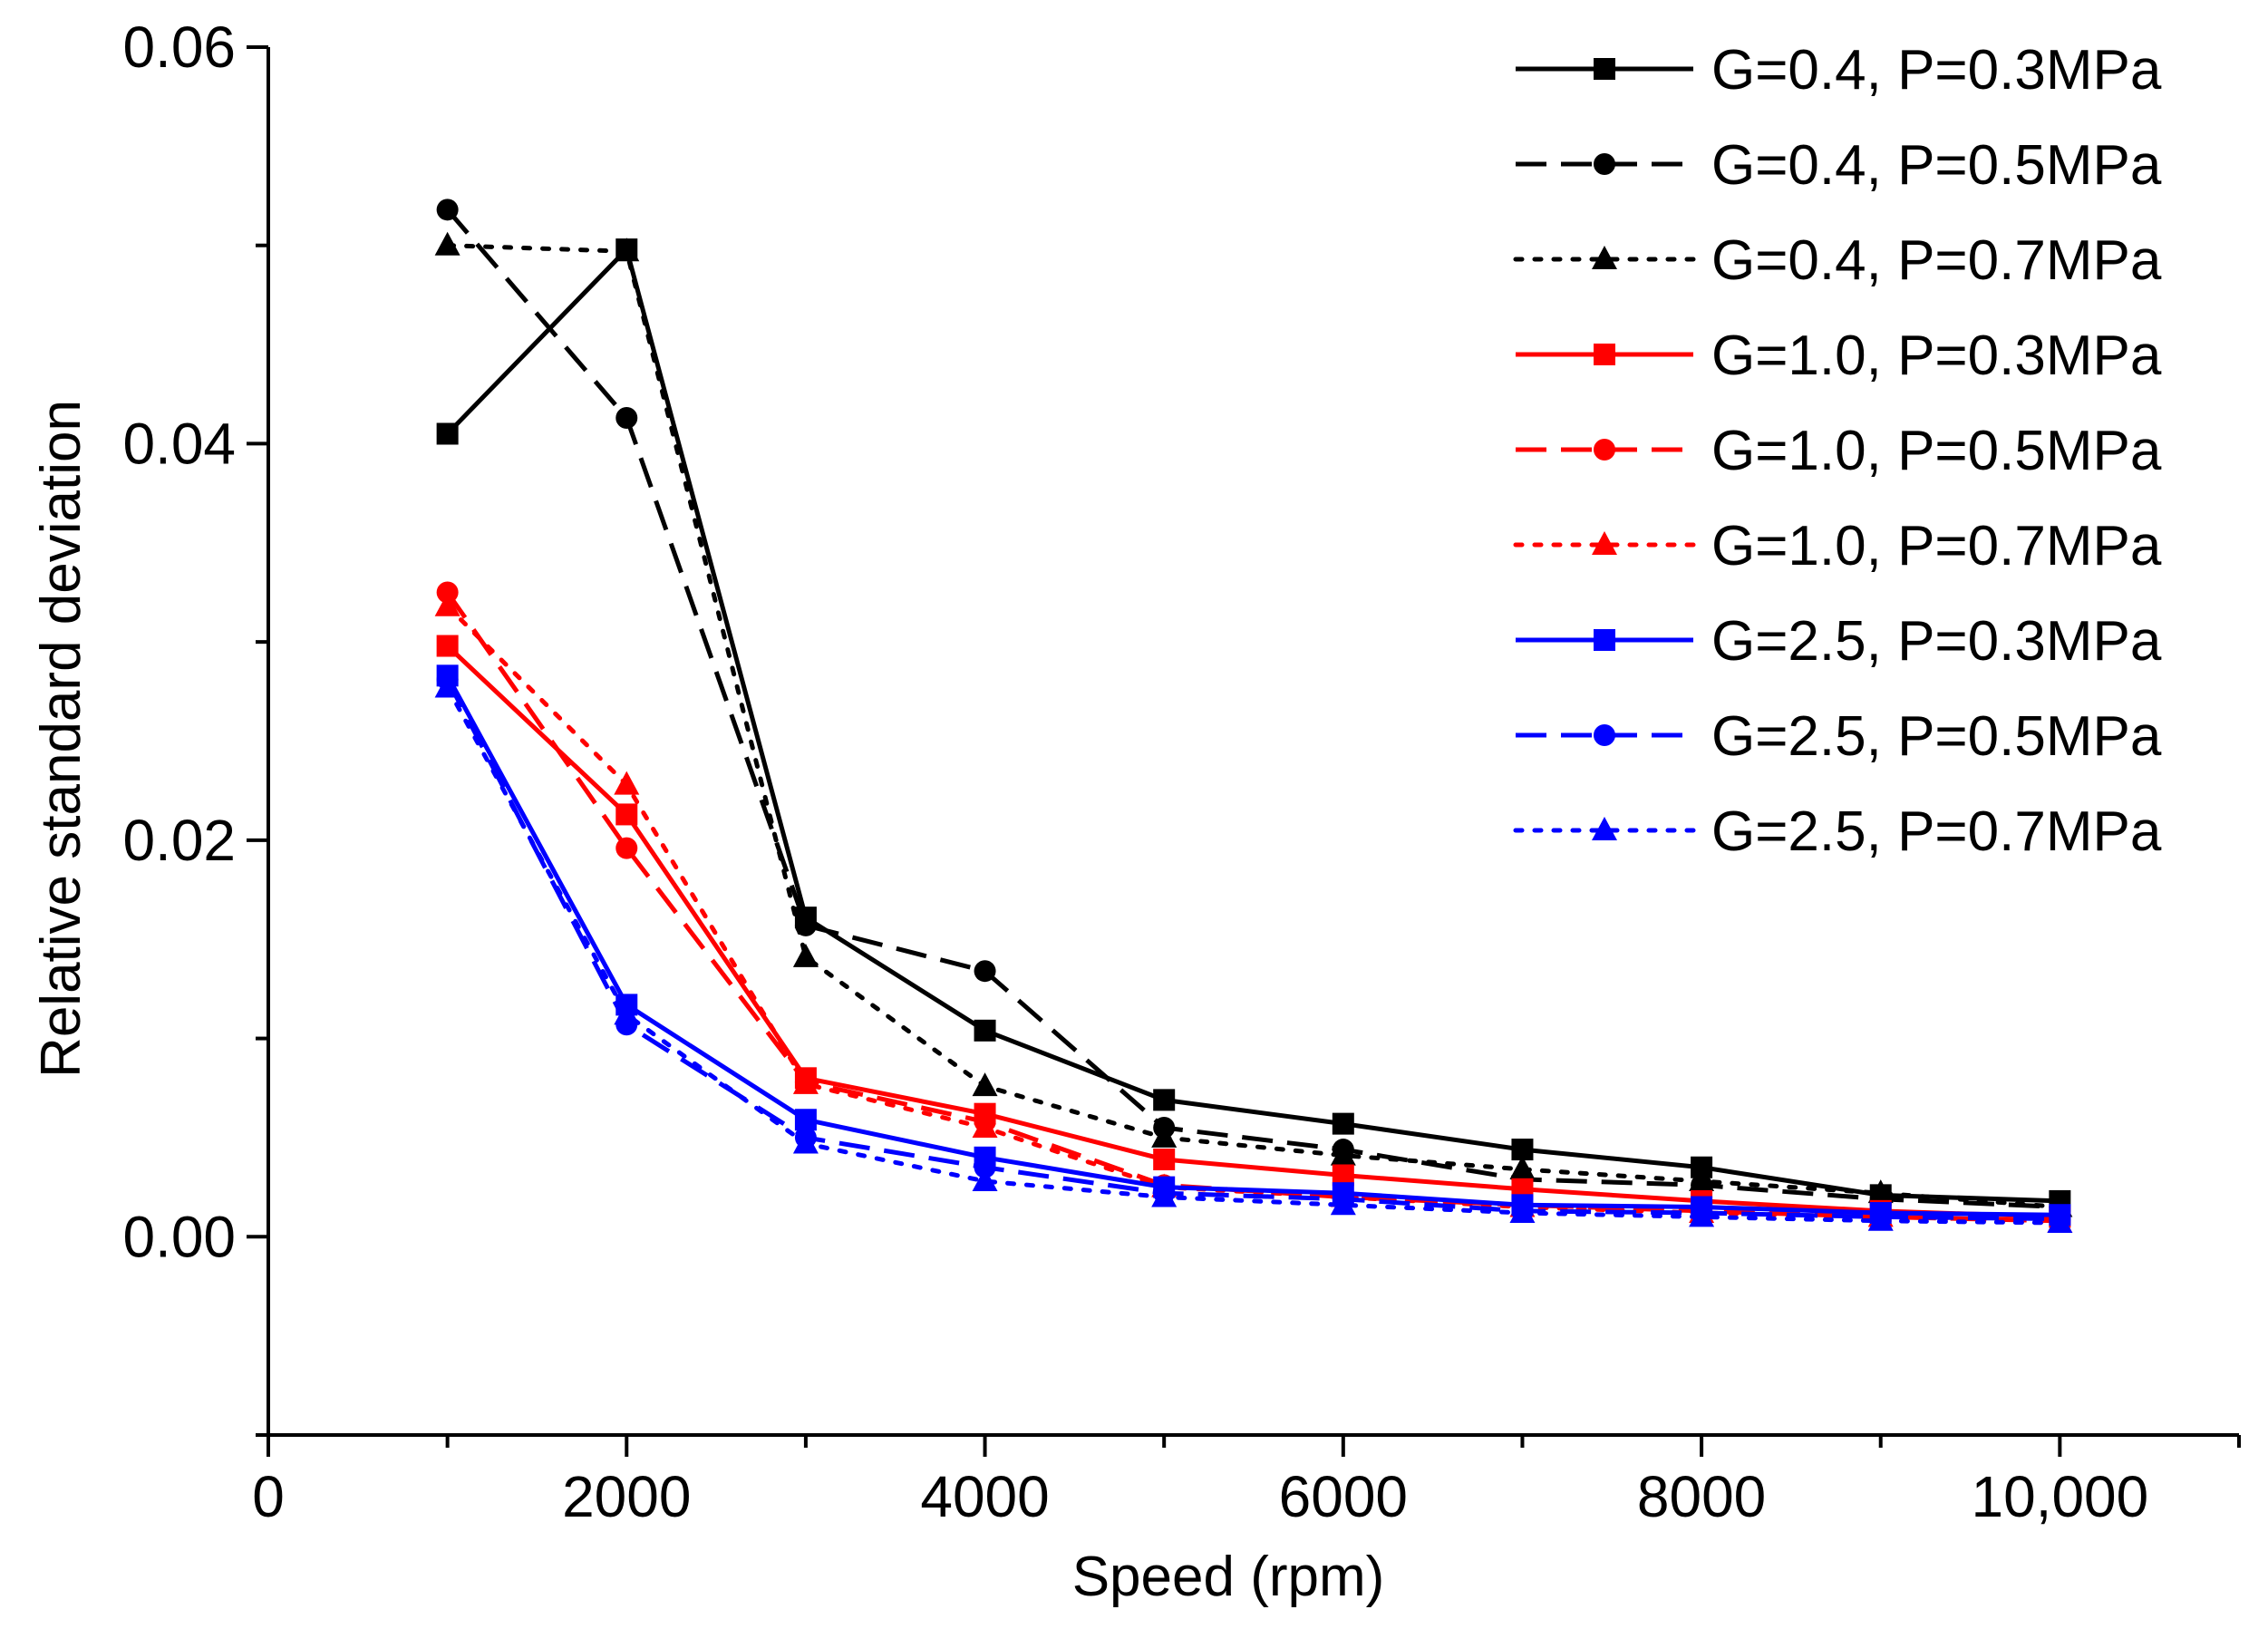  What do you see at coordinates (1937, 356) in the screenshot?
I see `legend-label: G=1.0, P=0.3MPa` at bounding box center [1937, 356].